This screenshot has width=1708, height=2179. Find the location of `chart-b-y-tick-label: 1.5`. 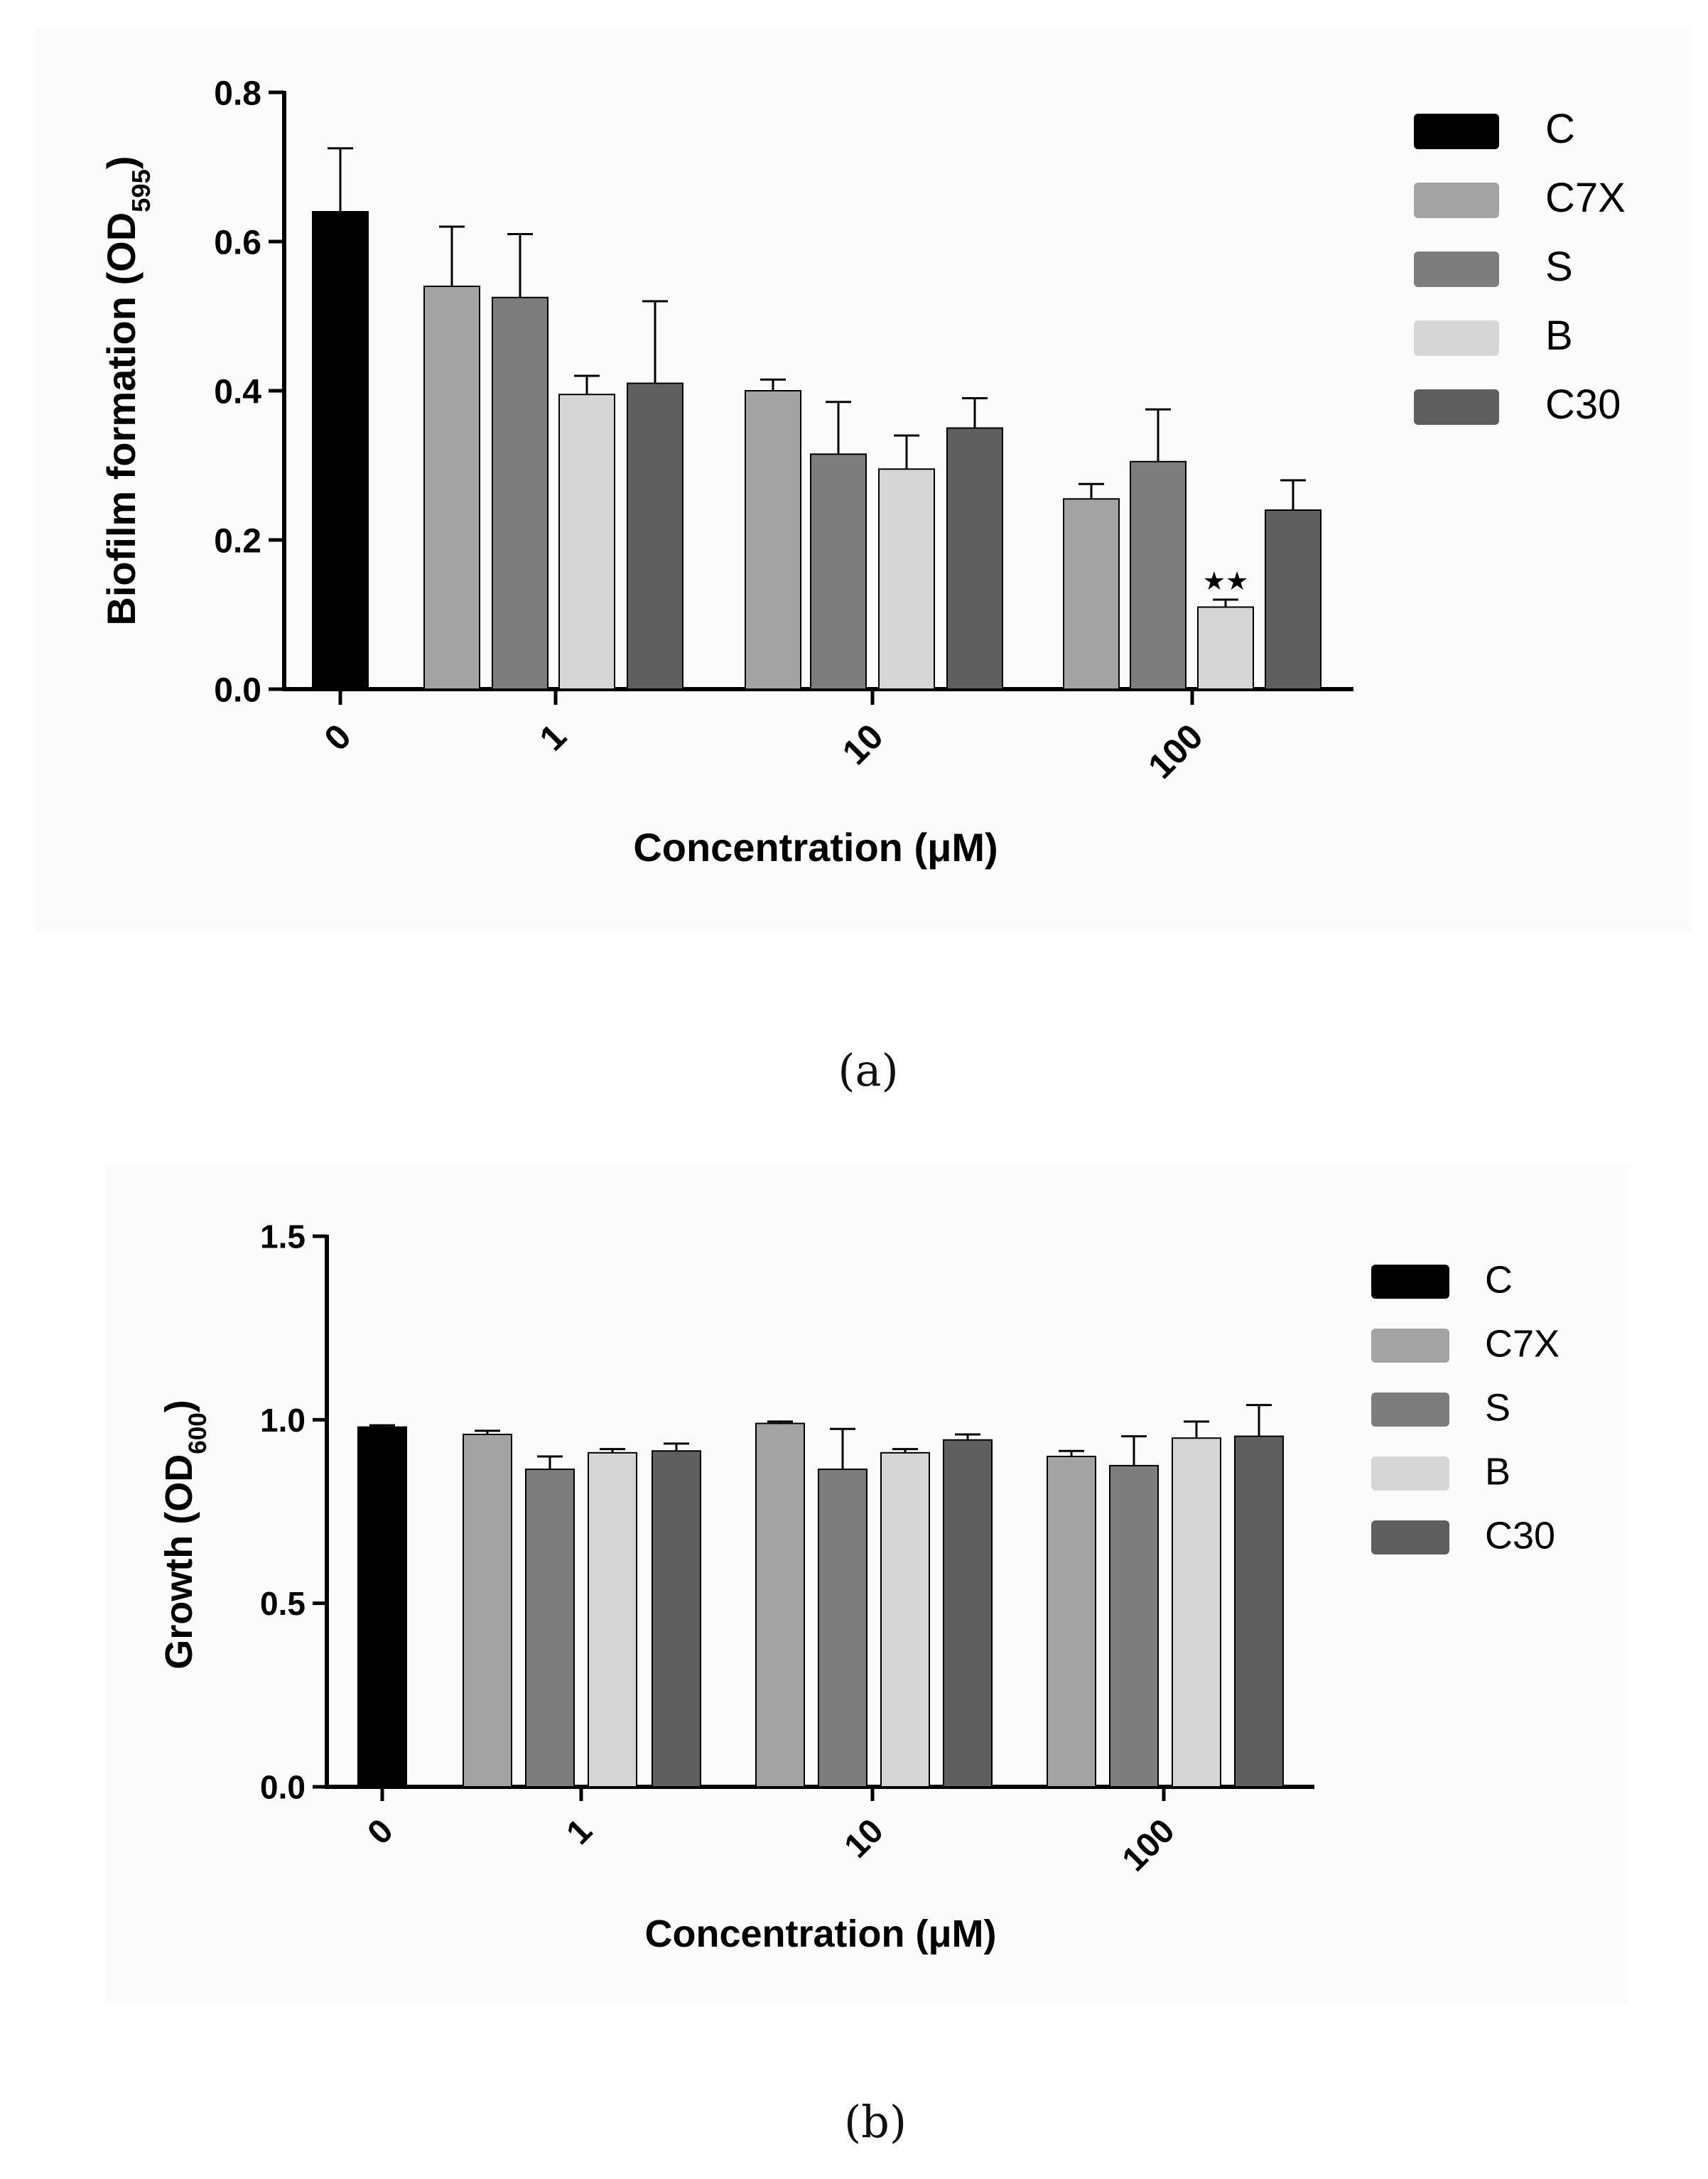

chart-b-y-tick-label: 1.5 is located at coordinates (283, 1236).